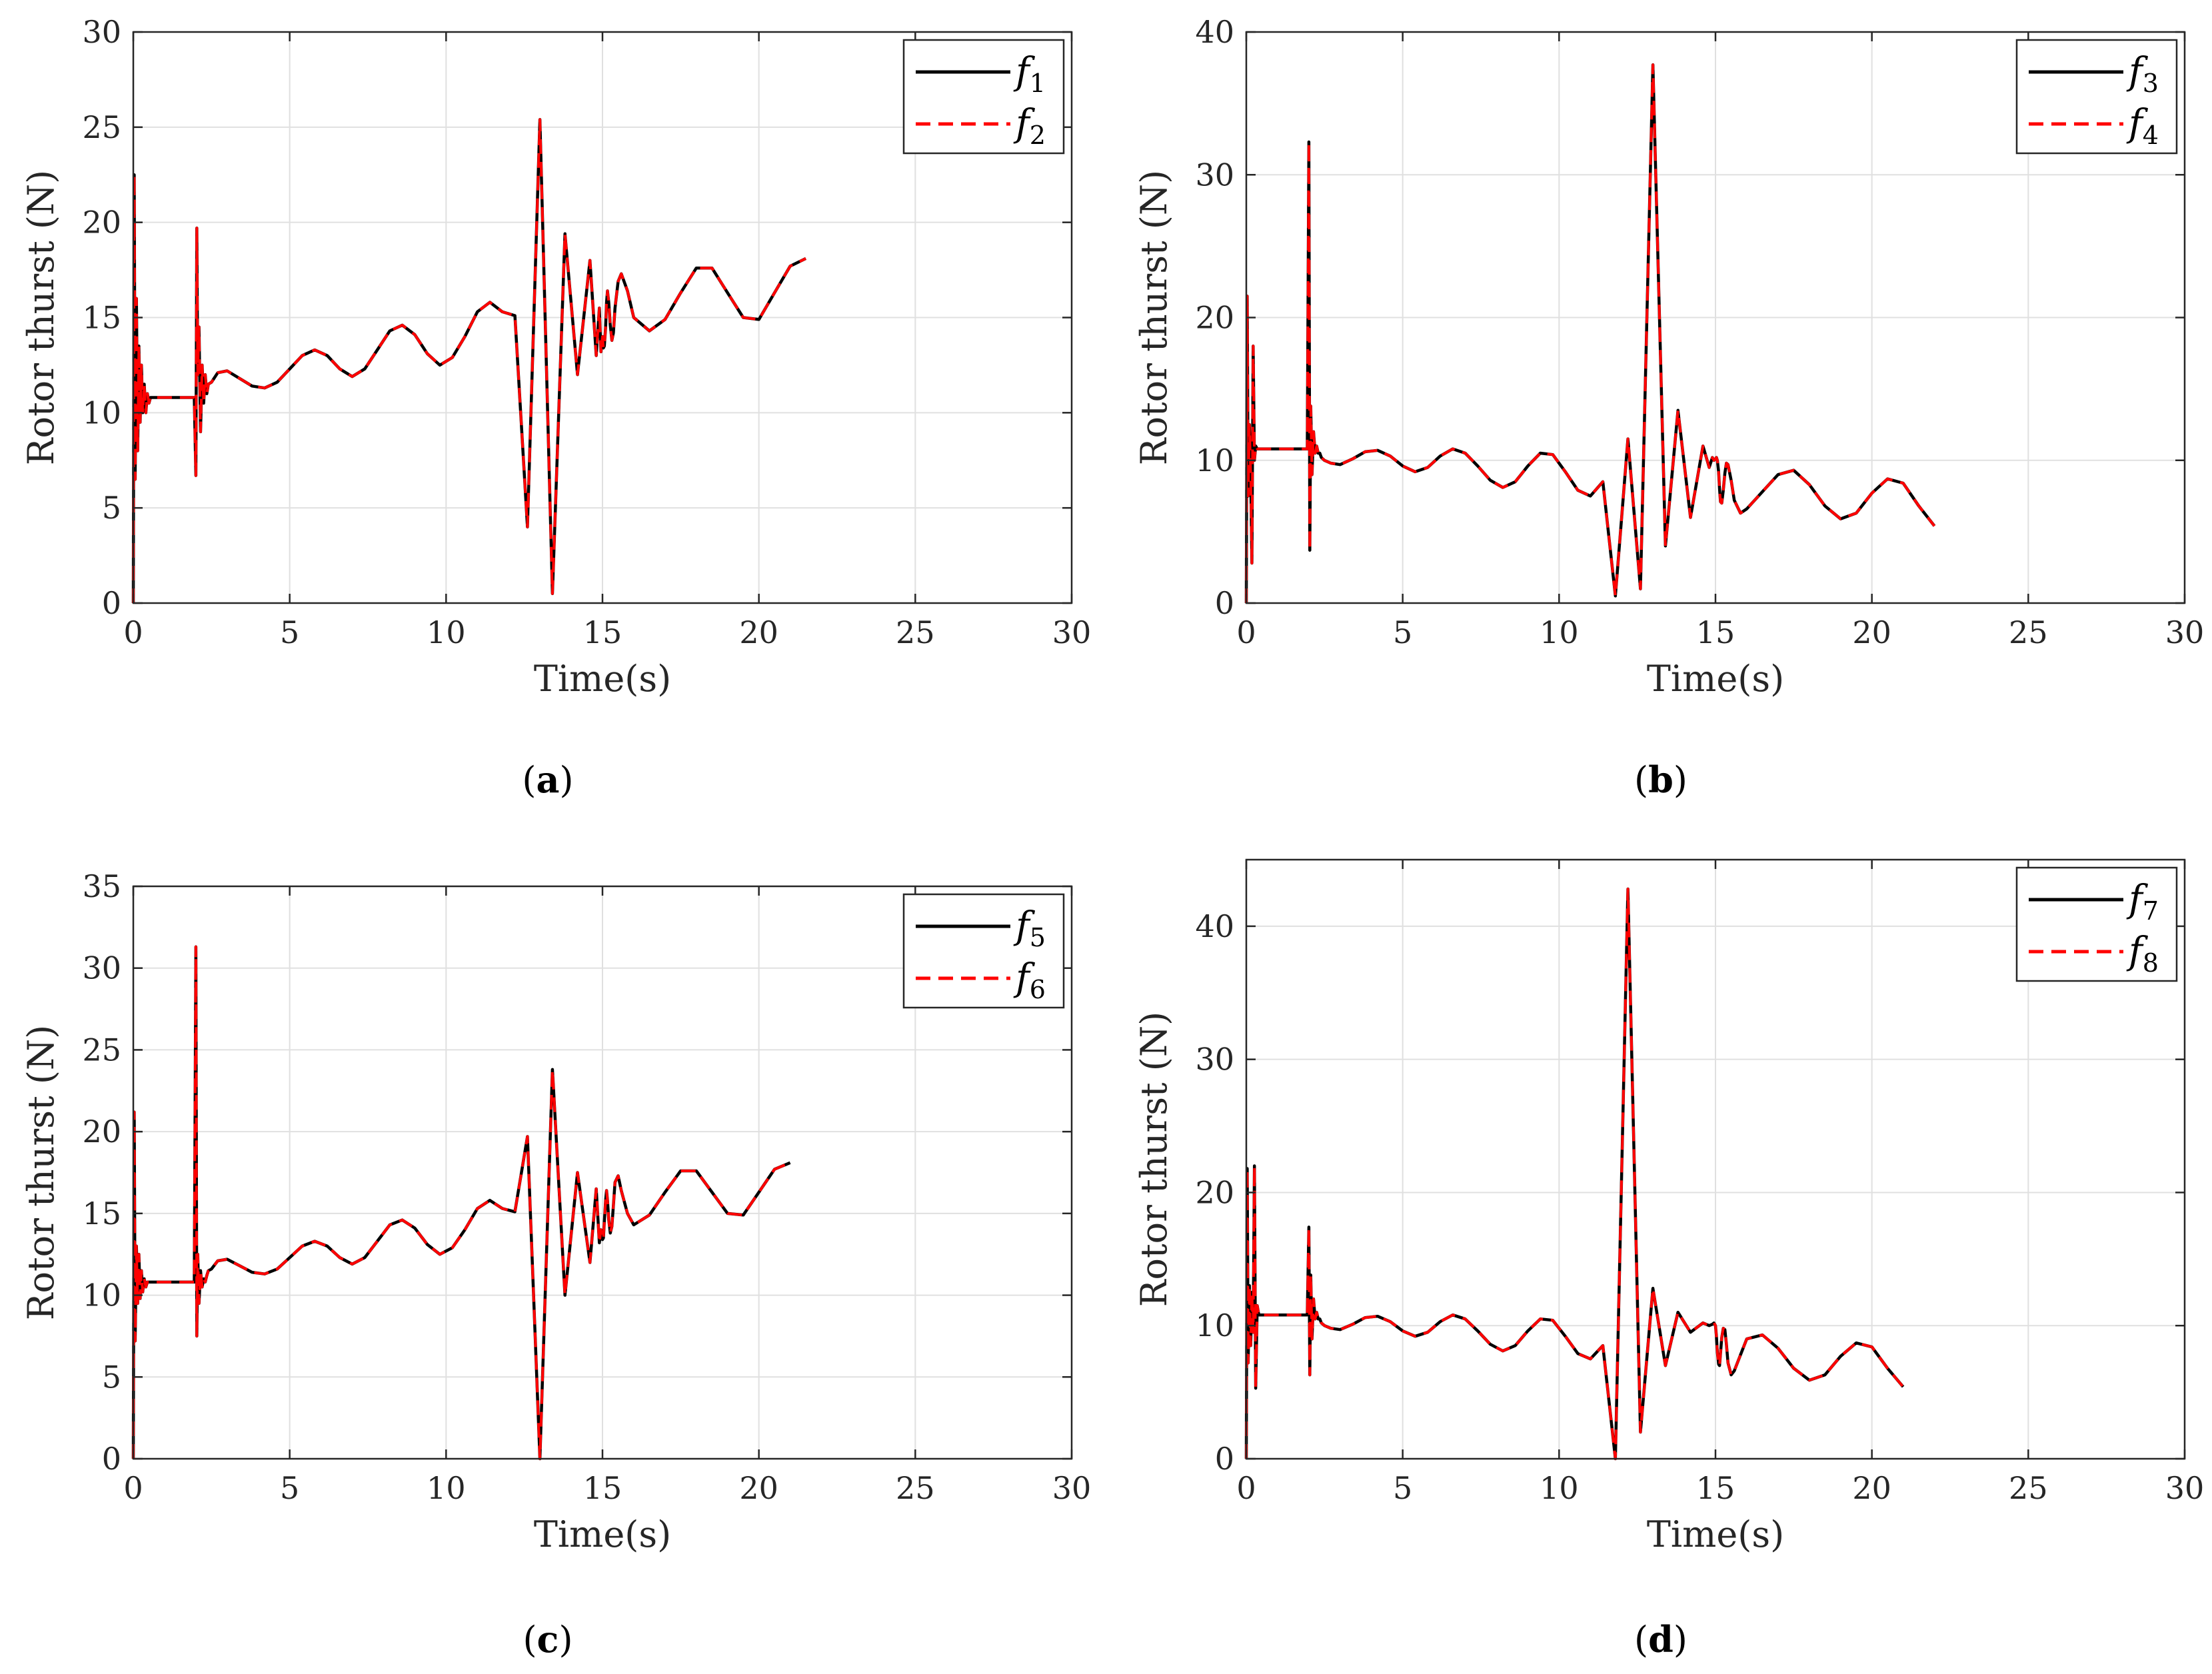 The height and width of the screenshot is (1674, 2212). What do you see at coordinates (1661, 1639) in the screenshot?
I see `caption-d: (d)` at bounding box center [1661, 1639].